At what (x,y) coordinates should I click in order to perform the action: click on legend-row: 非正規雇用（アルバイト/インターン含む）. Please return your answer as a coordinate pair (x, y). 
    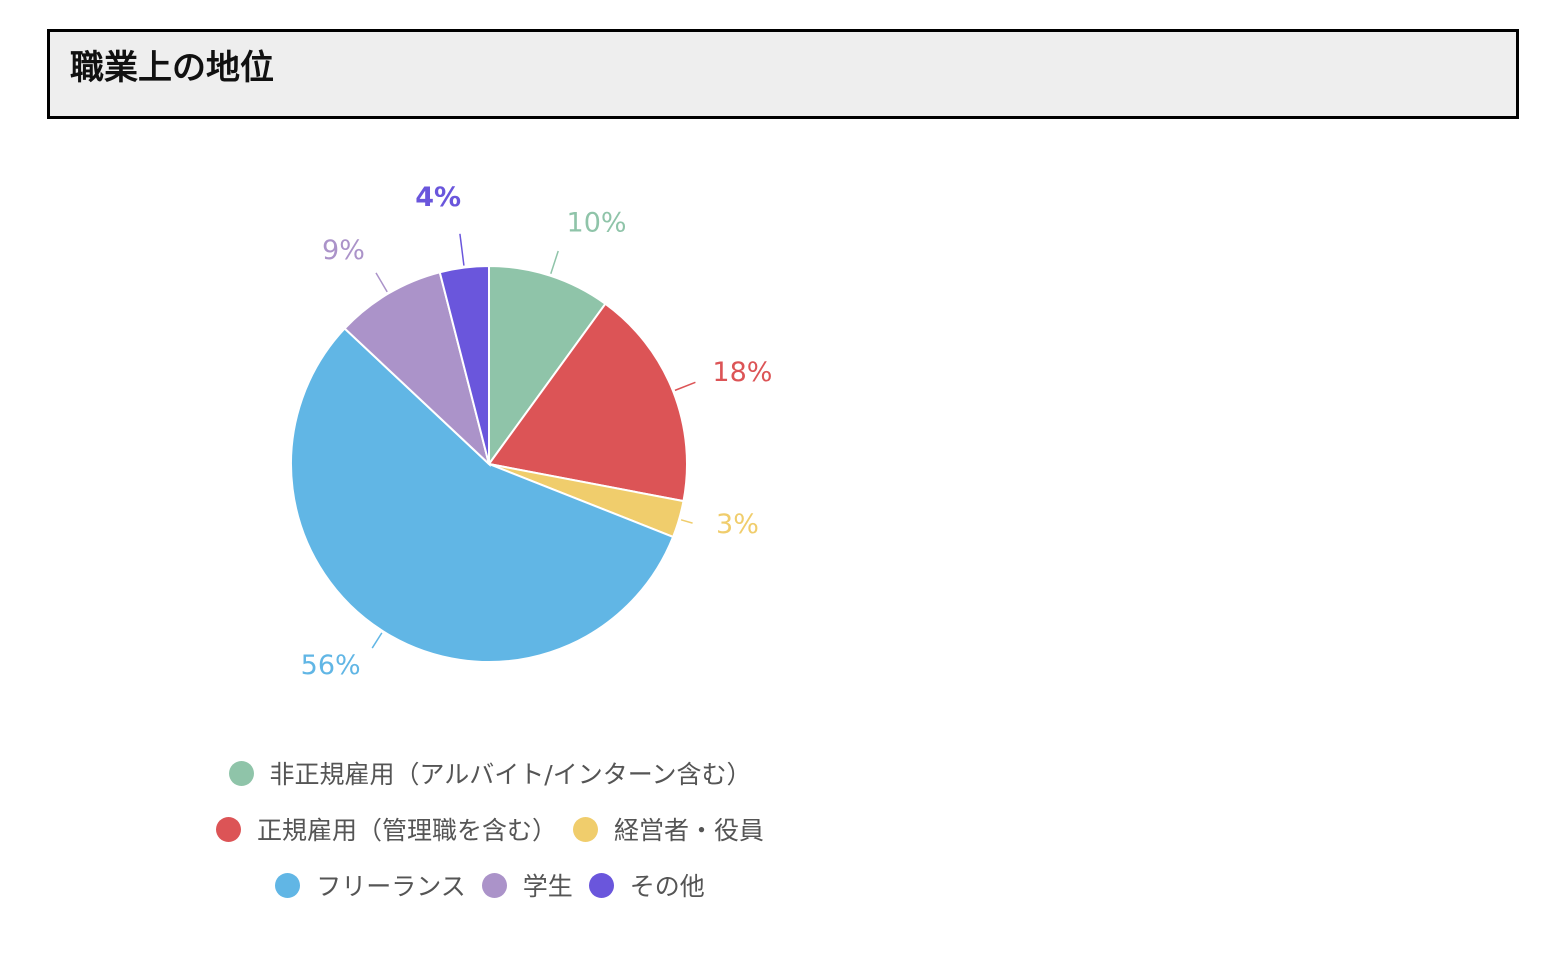
    Looking at the image, I should click on (490, 773).